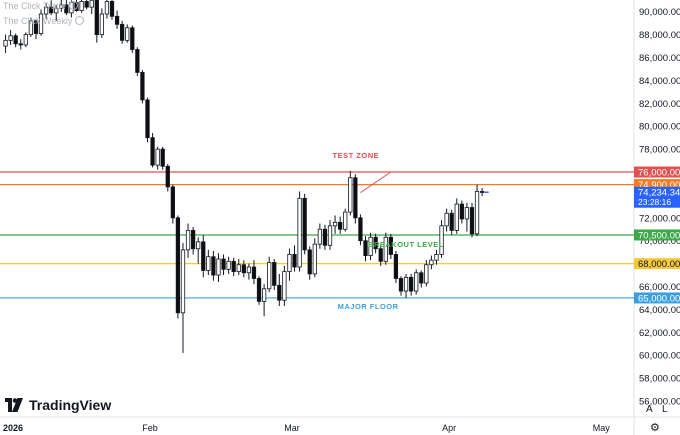 This screenshot has height=435, width=680. What do you see at coordinates (602, 428) in the screenshot?
I see `time-tick-label: May` at bounding box center [602, 428].